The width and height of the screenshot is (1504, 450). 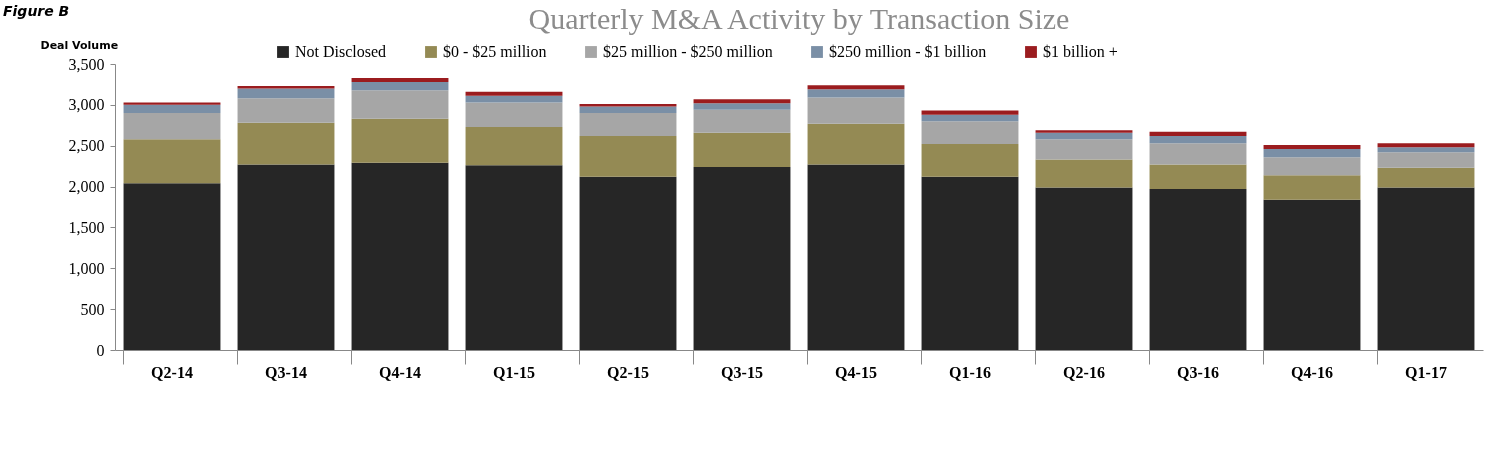 What do you see at coordinates (688, 51) in the screenshot?
I see `legend-label: $25 million - $250 million` at bounding box center [688, 51].